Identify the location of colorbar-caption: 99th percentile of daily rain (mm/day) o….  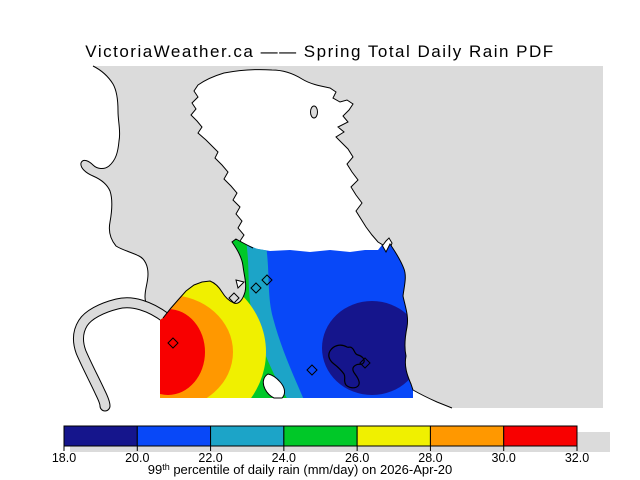
(300, 469).